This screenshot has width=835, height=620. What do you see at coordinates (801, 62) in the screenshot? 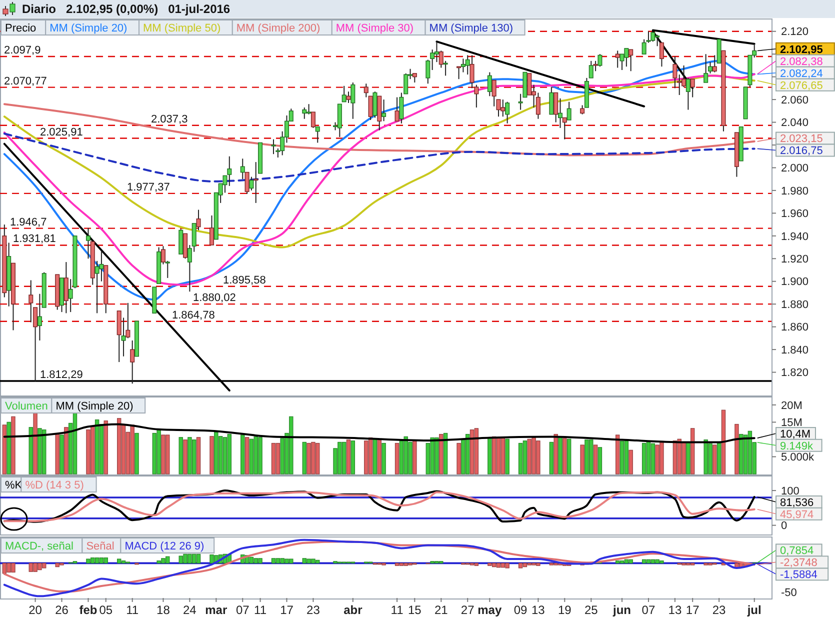
I see `annotation: 2.082,38` at bounding box center [801, 62].